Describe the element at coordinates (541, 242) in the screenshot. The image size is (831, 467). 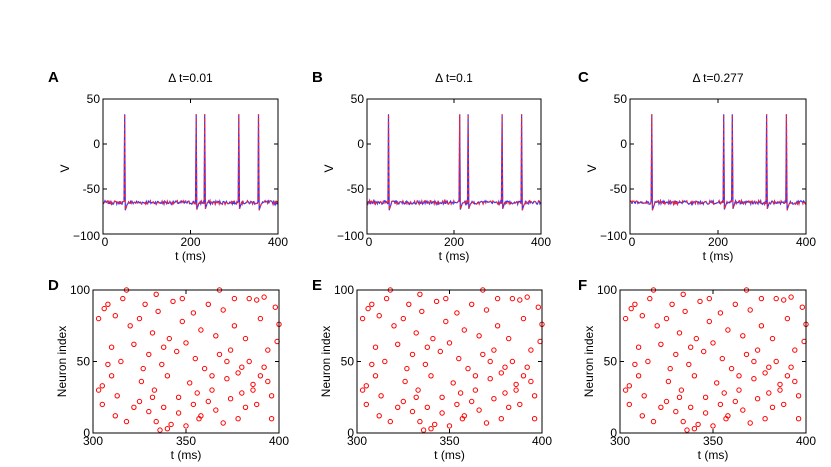
I see `x-tick-label: 400` at that location.